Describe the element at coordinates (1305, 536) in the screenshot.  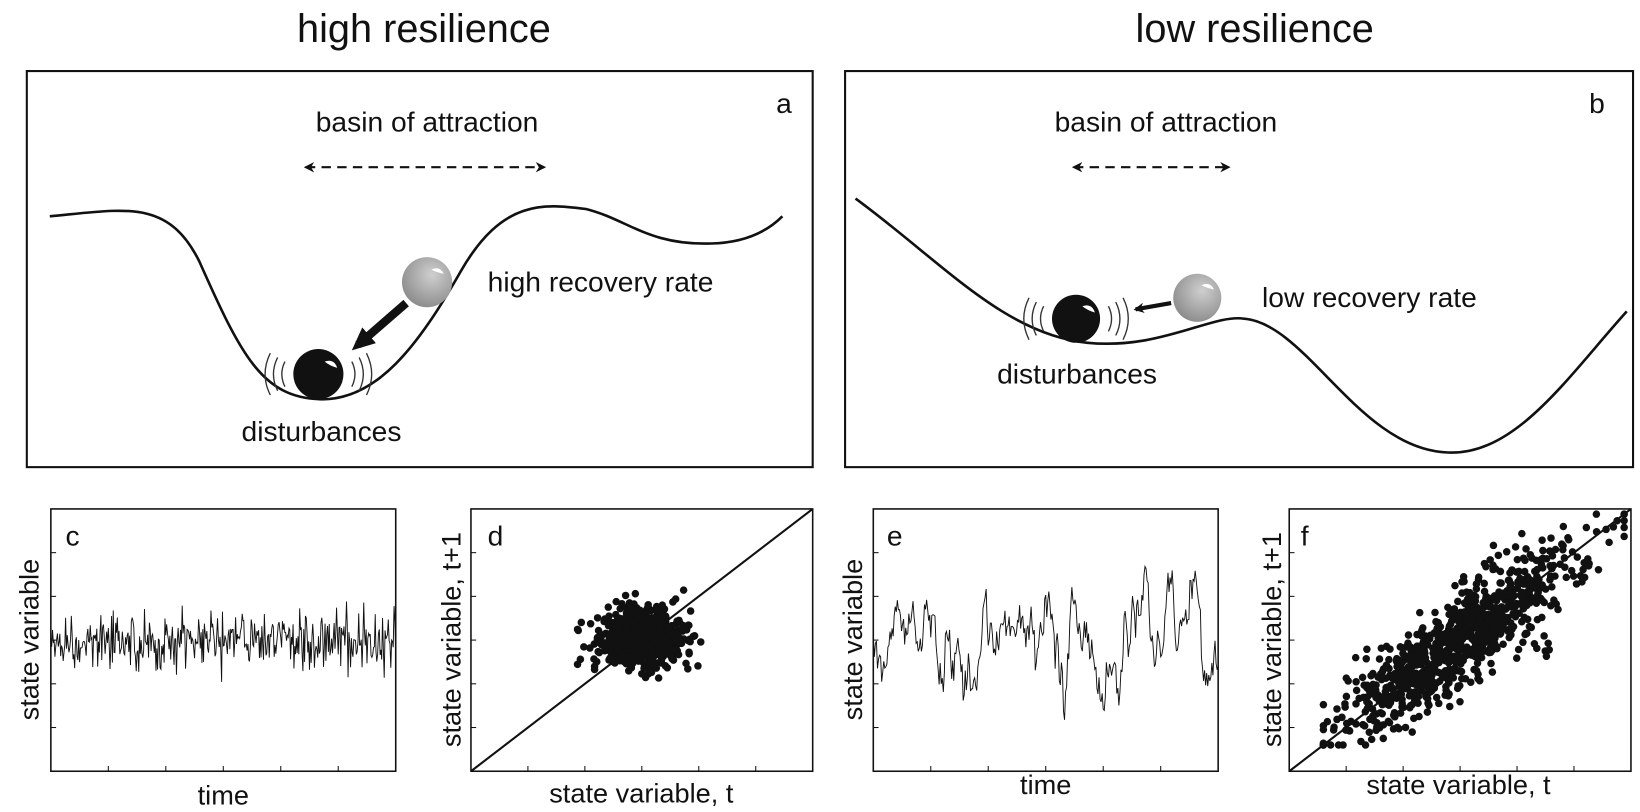
I see `panel-label: f` at that location.